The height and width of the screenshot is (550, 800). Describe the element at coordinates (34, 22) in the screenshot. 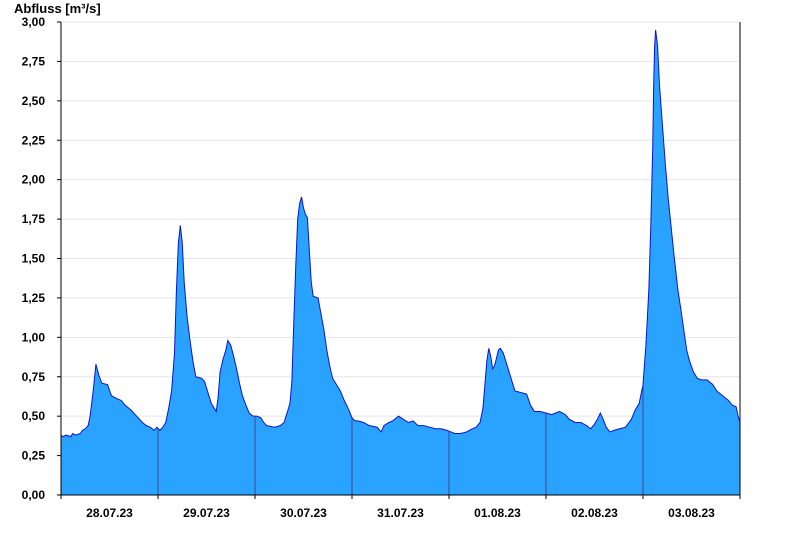

I see `y-tick-label: 3,00` at that location.